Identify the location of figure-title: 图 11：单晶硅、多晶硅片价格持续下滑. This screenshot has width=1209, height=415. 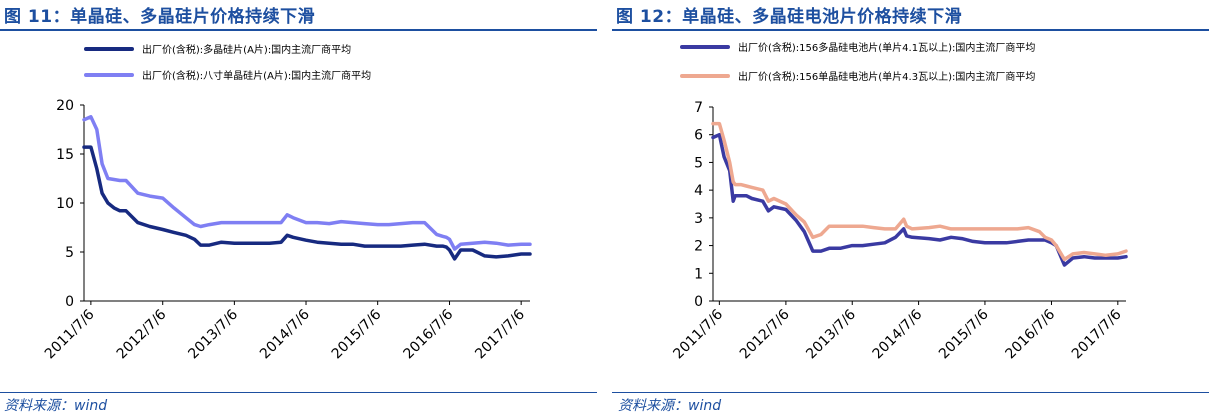
(160, 17).